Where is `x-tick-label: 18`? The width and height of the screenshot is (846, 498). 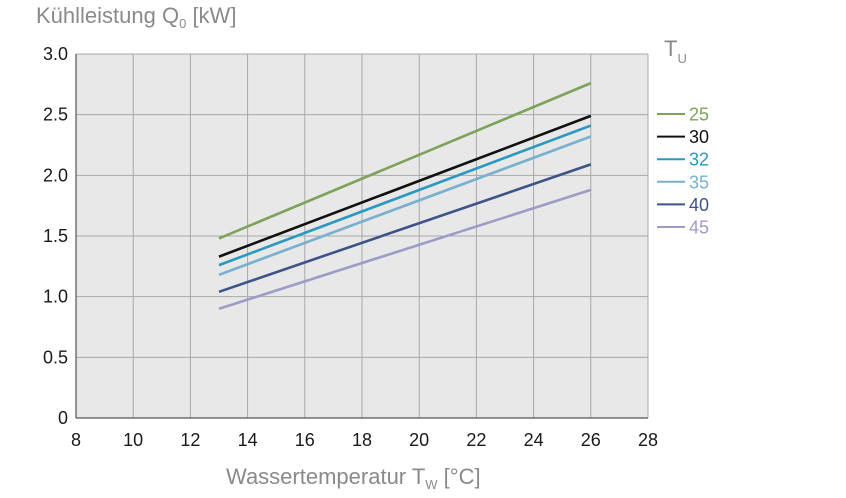 x-tick-label: 18 is located at coordinates (362, 440).